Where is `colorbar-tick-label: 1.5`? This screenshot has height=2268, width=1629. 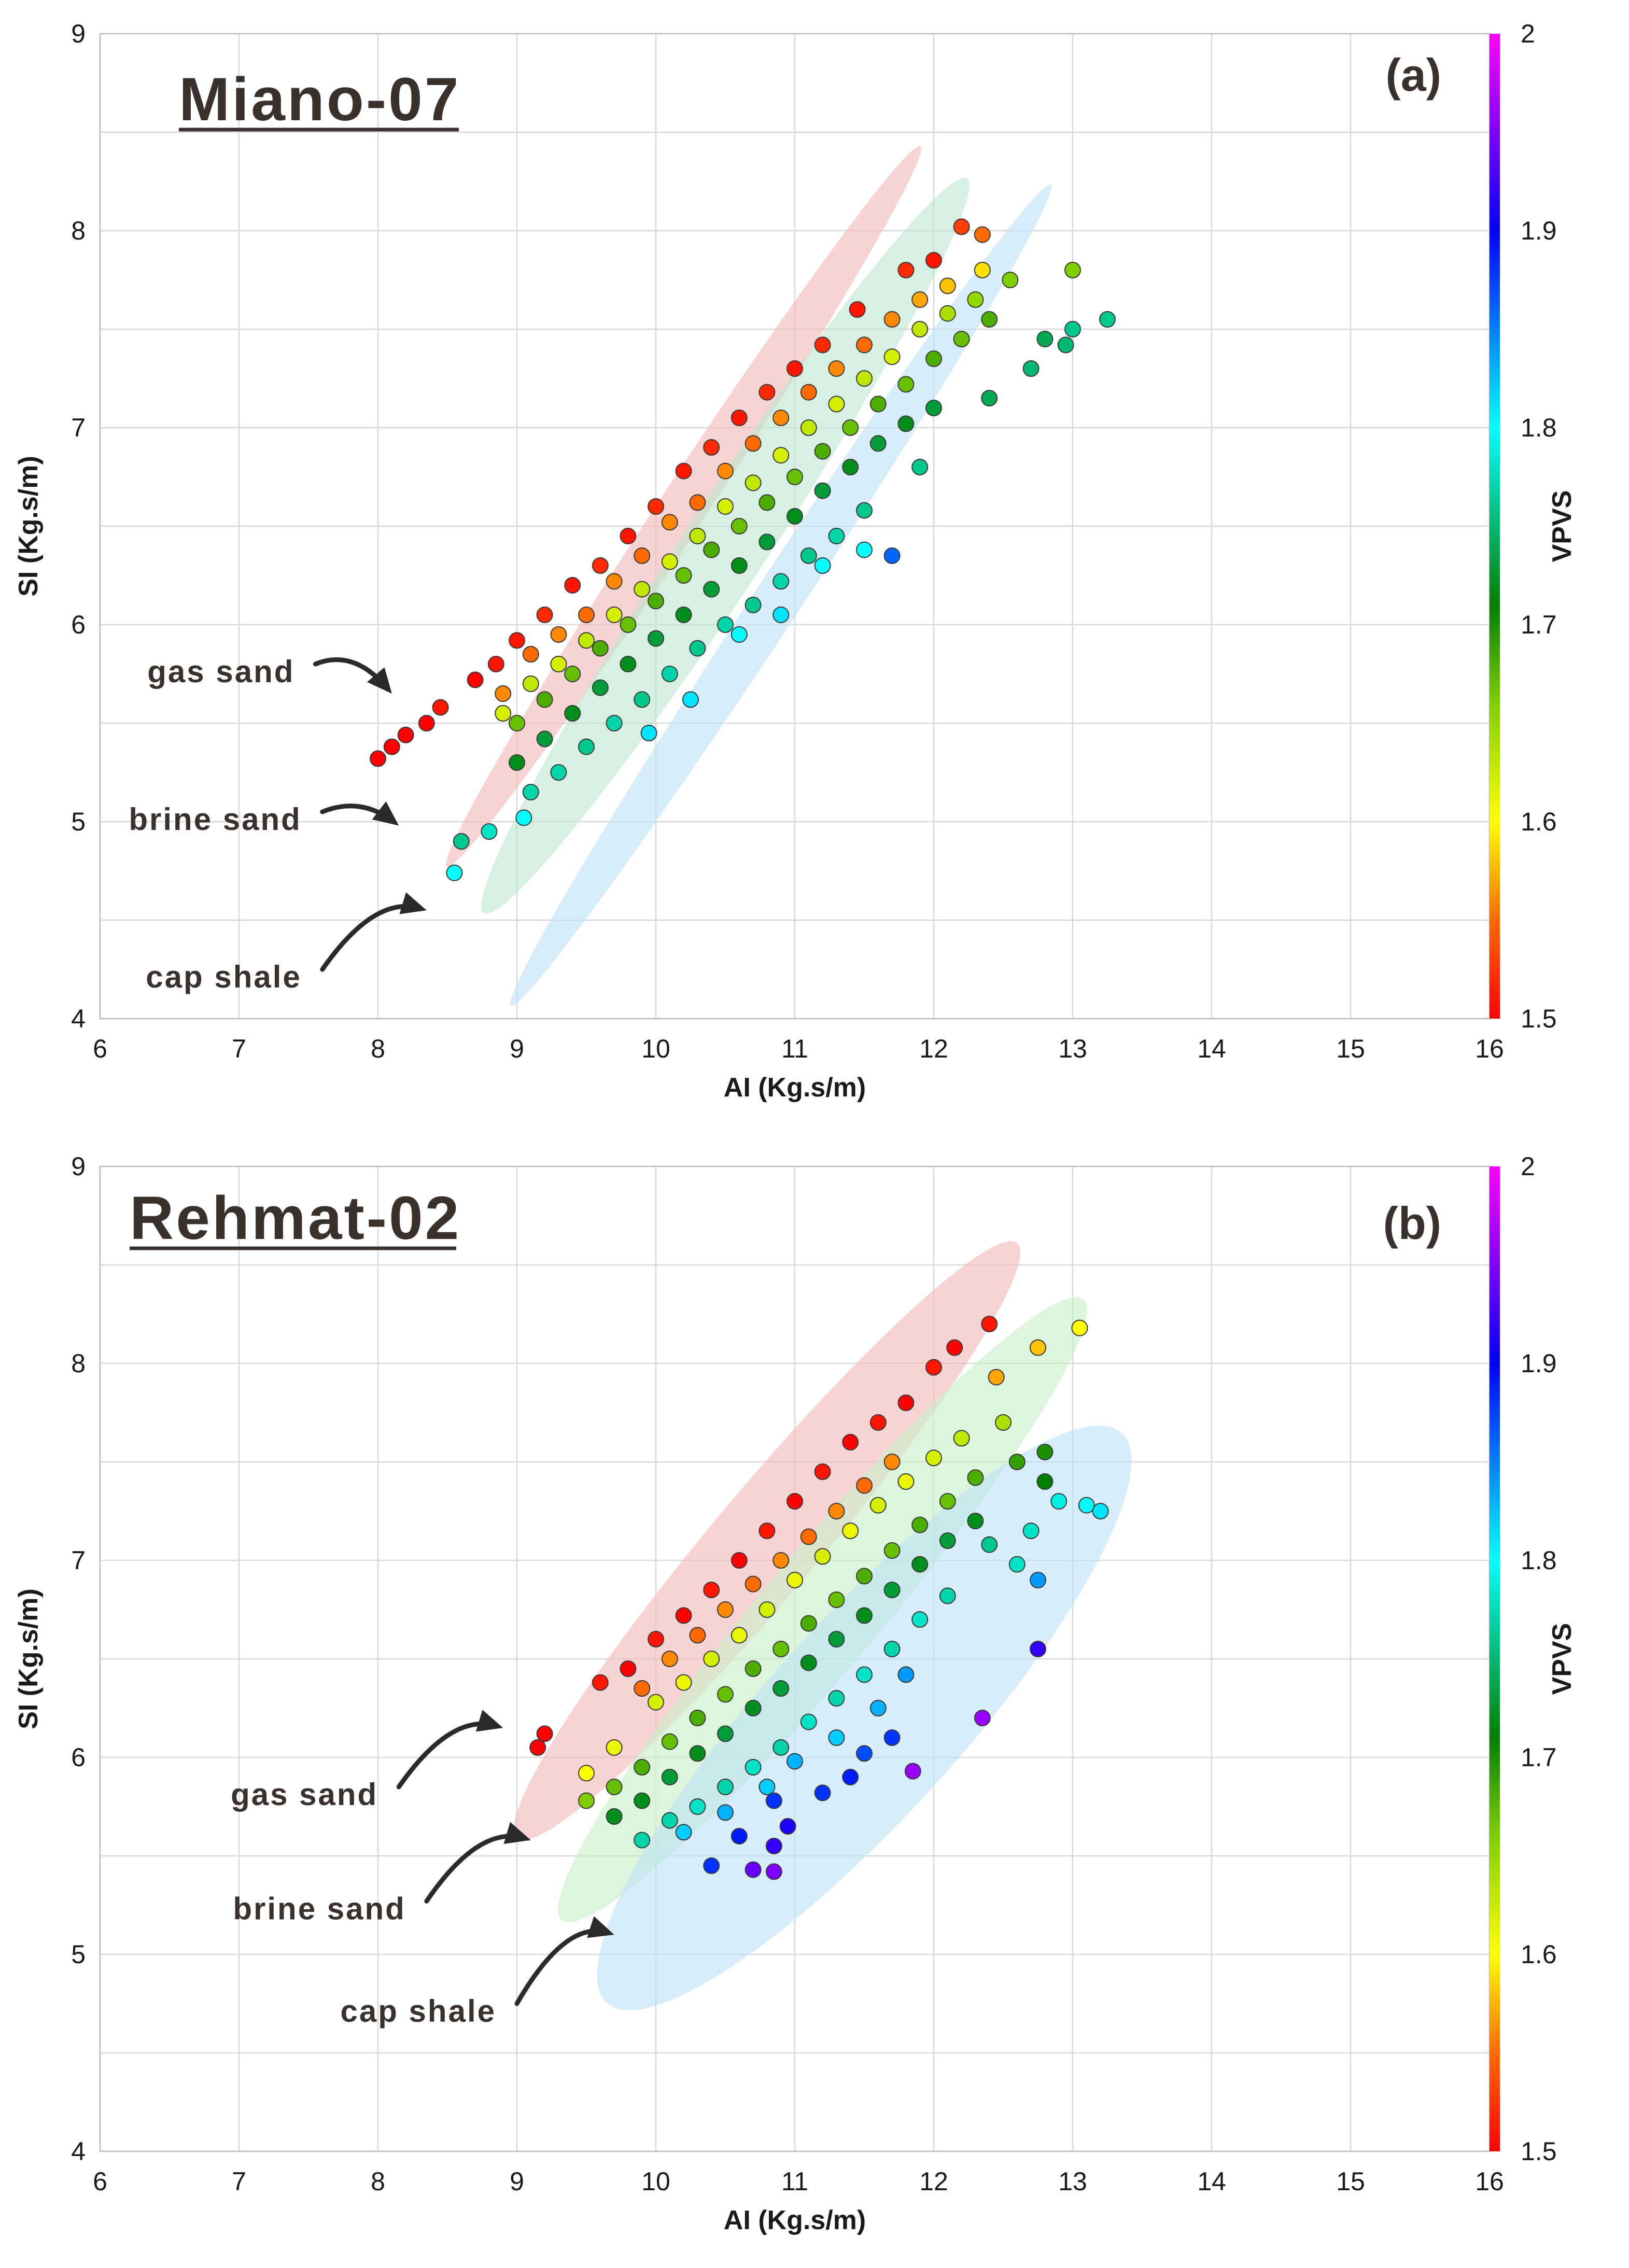
colorbar-tick-label: 1.5 is located at coordinates (1539, 2151).